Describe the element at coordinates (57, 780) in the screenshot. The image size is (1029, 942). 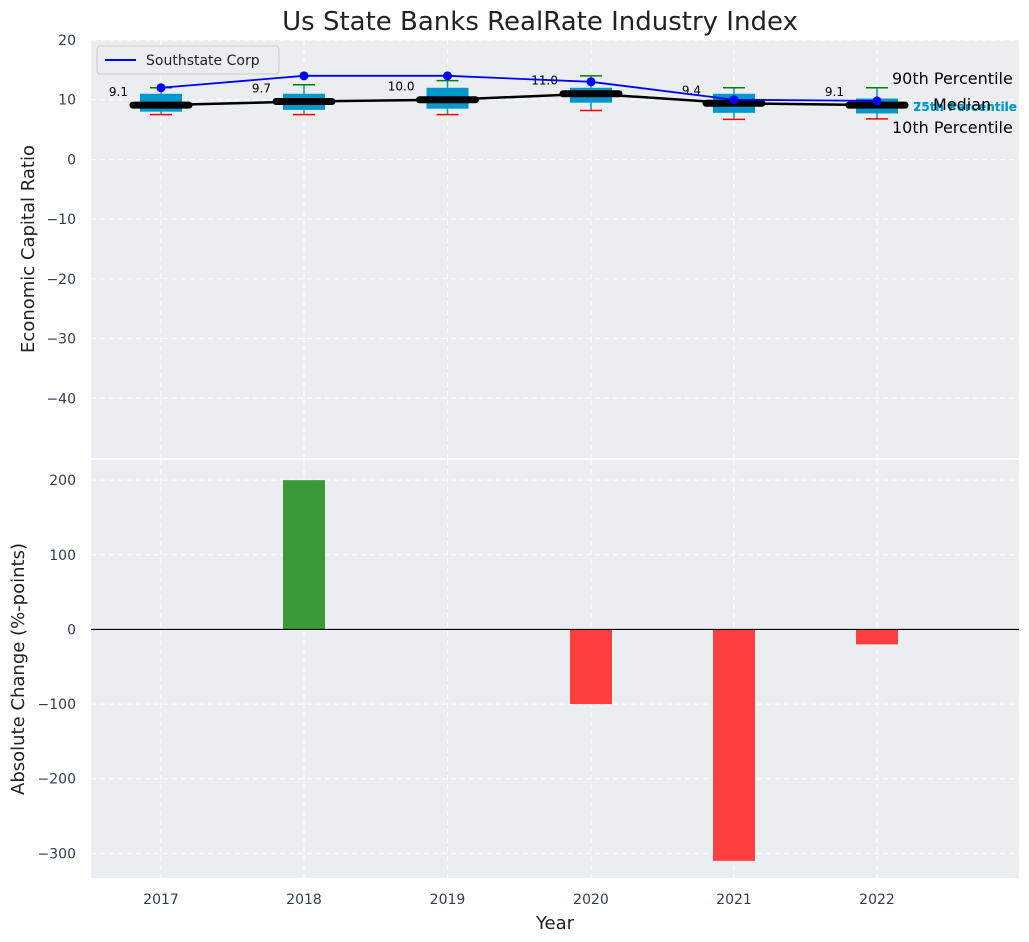
I see `bottom-y-tick-label: −200` at that location.